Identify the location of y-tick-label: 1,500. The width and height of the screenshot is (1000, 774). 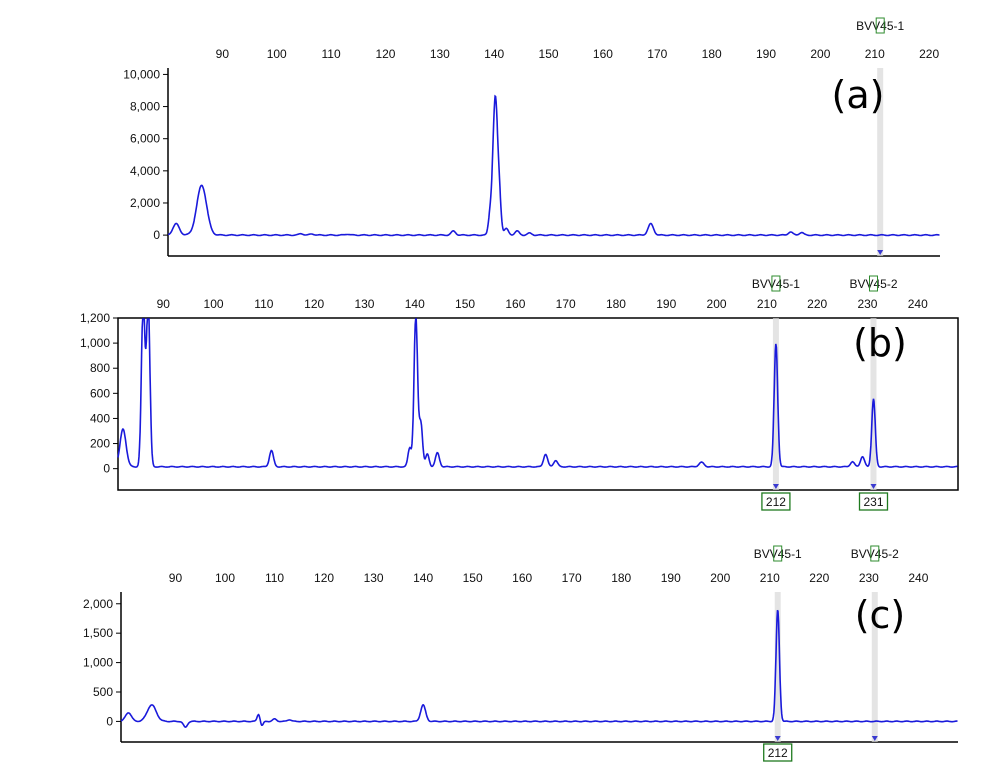
(98, 633).